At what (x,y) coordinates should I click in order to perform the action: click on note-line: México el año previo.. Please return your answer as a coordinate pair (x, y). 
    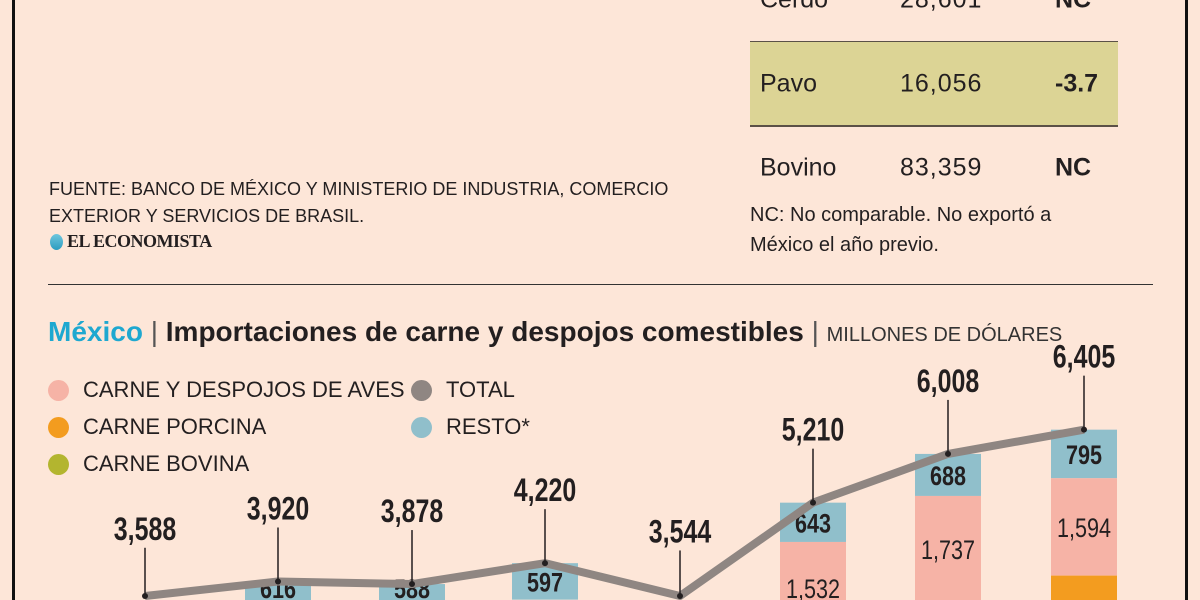
    Looking at the image, I should click on (844, 245).